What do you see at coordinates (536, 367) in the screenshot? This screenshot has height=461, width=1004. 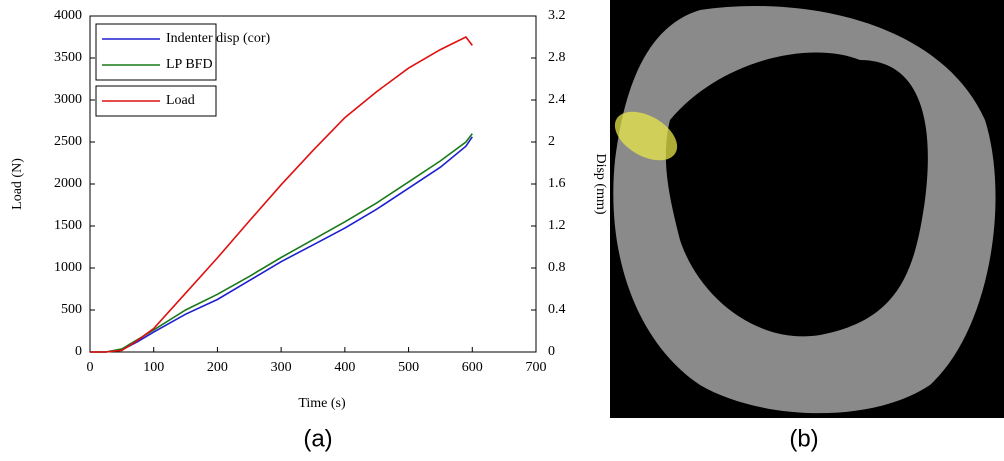 I see `x-tick-label: 700` at bounding box center [536, 367].